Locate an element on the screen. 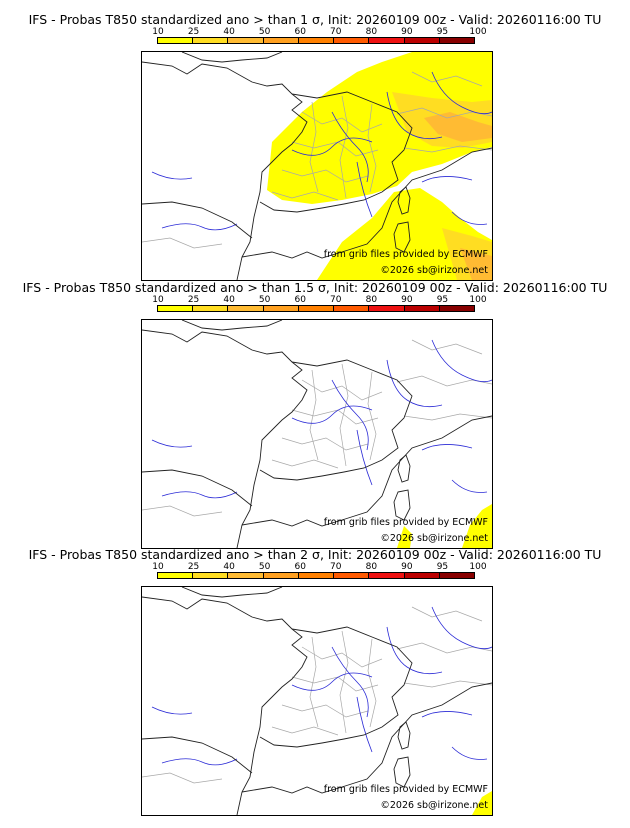 The image size is (630, 828). scale-label: 70 is located at coordinates (336, 567).